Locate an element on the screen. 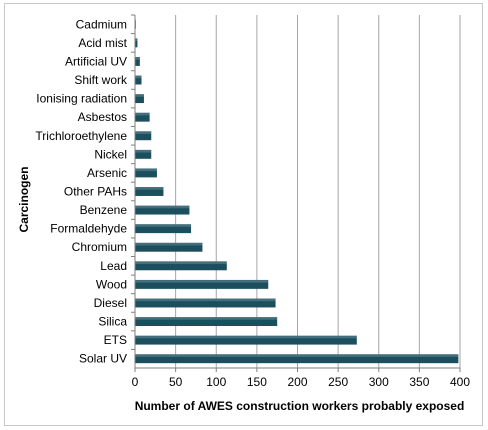  category-label: Lead is located at coordinates (113, 266).